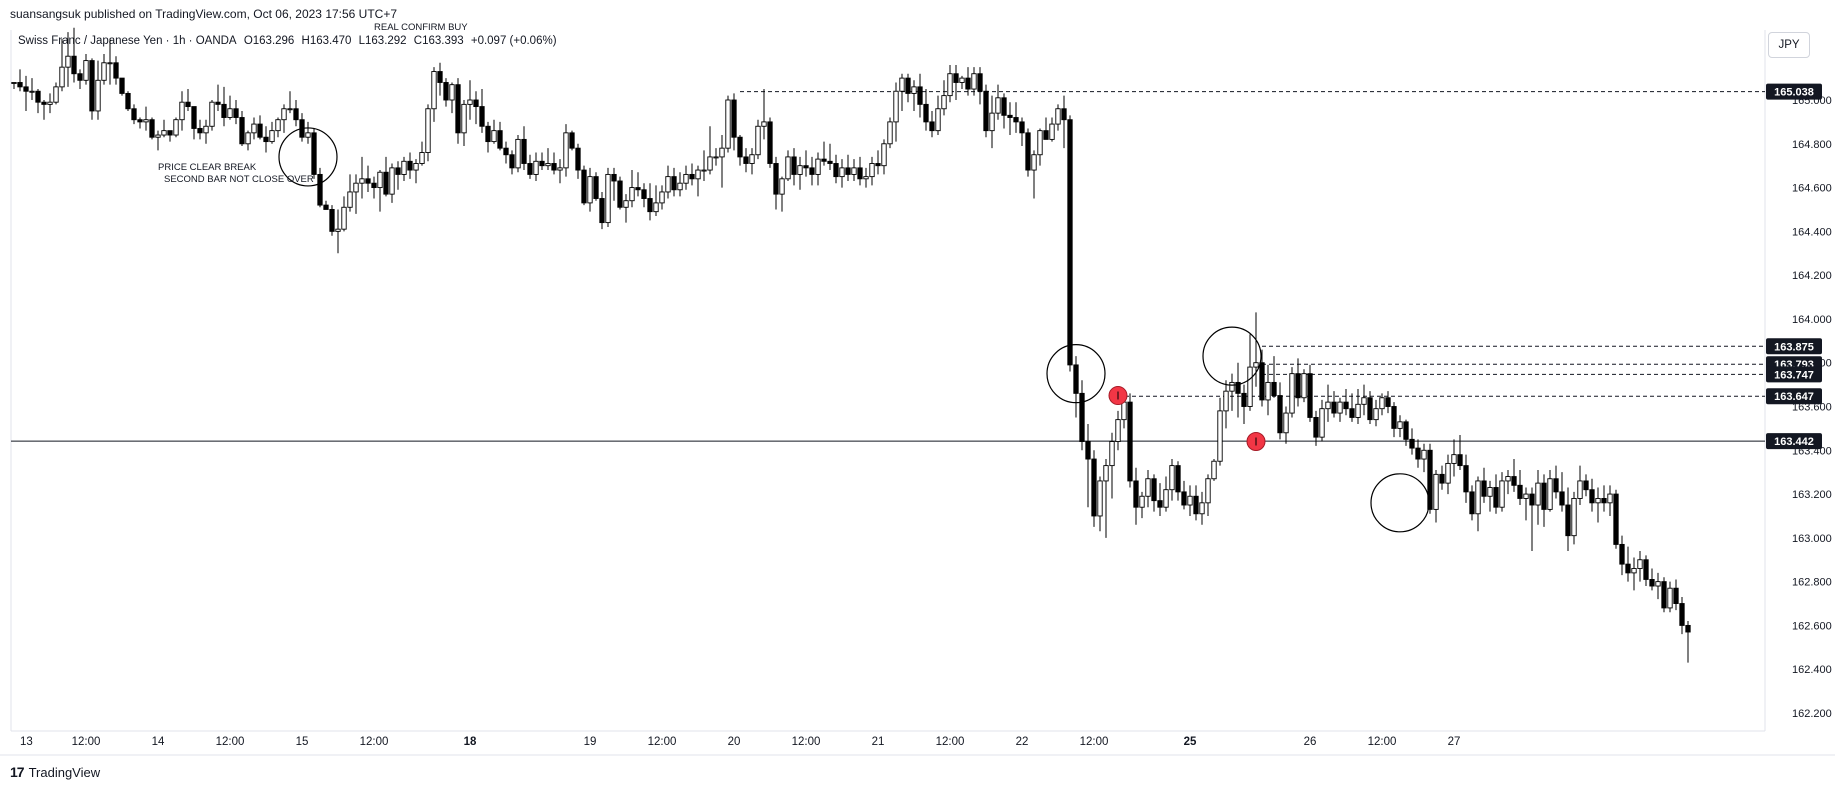 This screenshot has height=790, width=1835. I want to click on price-level-label-text: 163.647, so click(1794, 397).